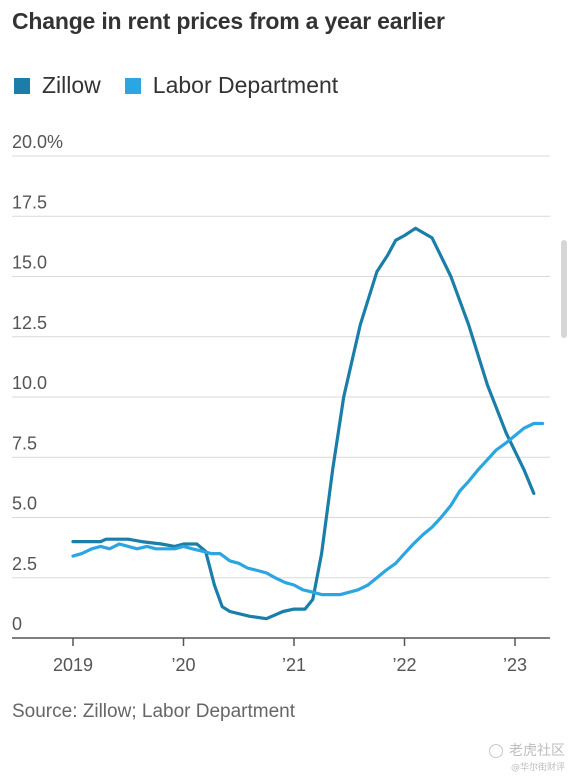 This screenshot has width=573, height=781. I want to click on x-tick-label: 2019, so click(73, 665).